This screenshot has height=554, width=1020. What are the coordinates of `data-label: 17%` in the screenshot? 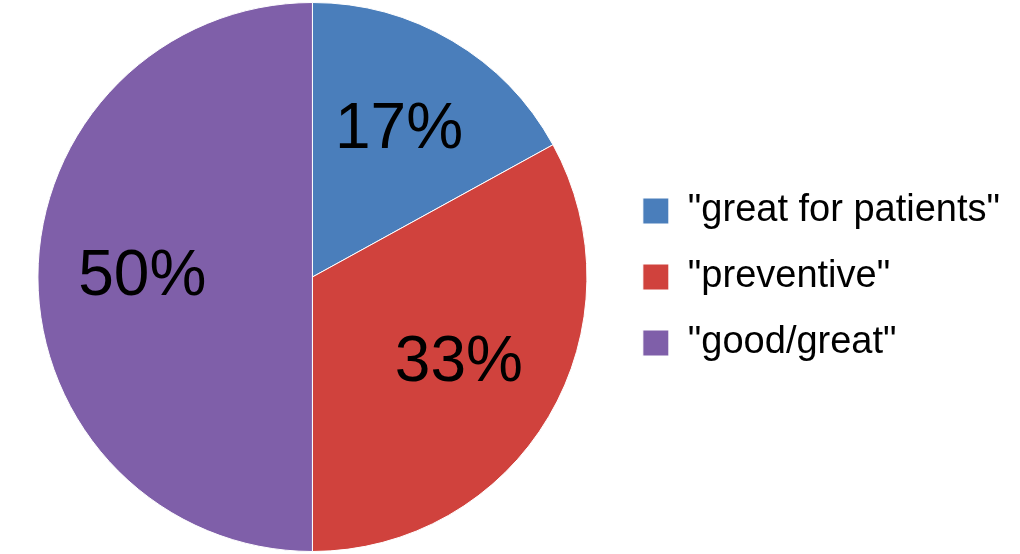 It's located at (399, 126).